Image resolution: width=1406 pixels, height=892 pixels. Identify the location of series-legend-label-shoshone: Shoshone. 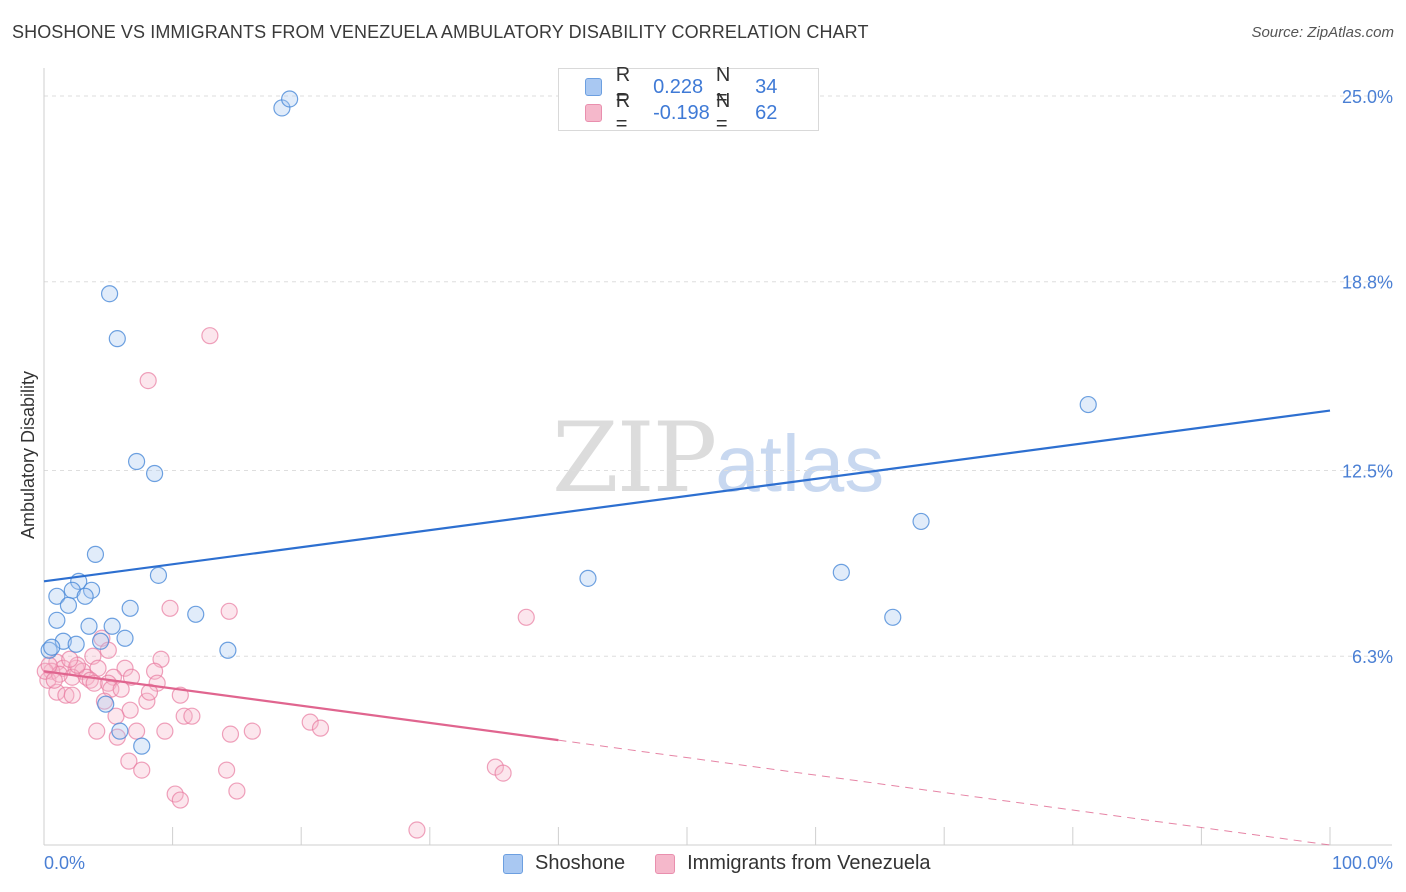
(580, 863).